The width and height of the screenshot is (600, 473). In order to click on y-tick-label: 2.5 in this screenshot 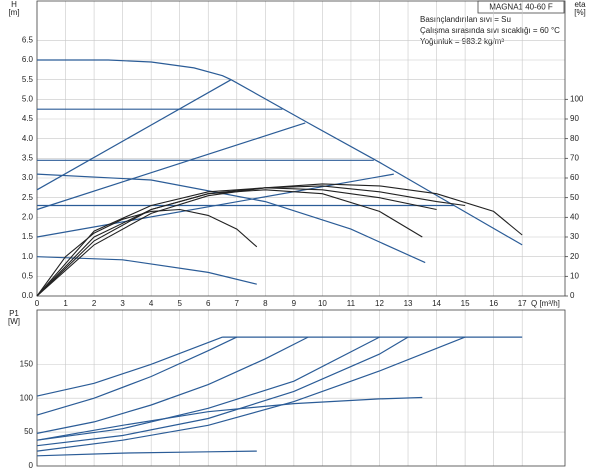, I will do `click(28, 197)`.